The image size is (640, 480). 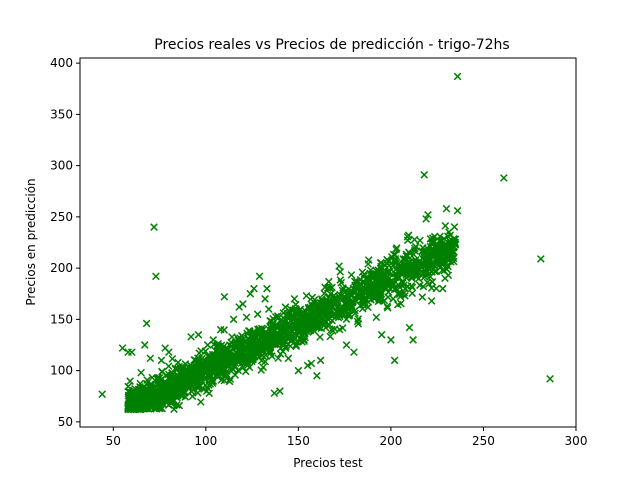 What do you see at coordinates (113, 441) in the screenshot?
I see `x-tick-label: 50` at bounding box center [113, 441].